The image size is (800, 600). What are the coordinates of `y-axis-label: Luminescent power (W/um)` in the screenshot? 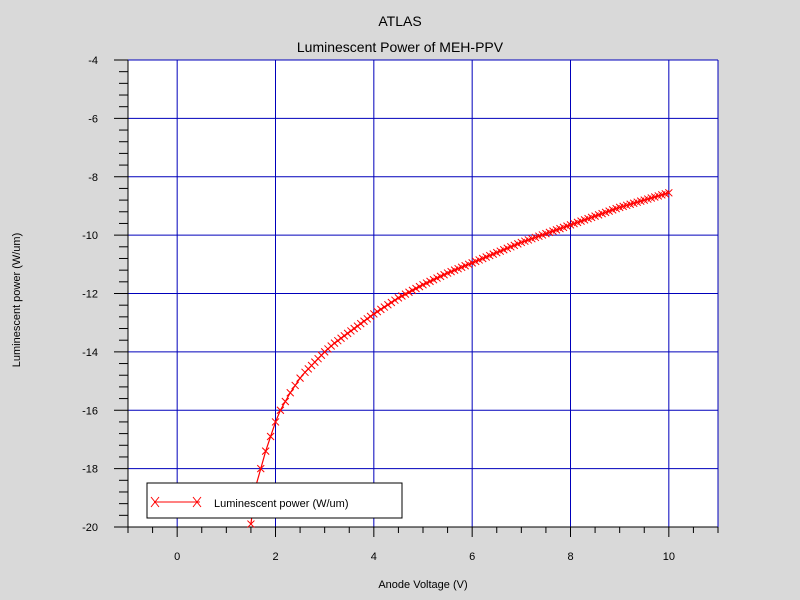 It's located at (17, 300).